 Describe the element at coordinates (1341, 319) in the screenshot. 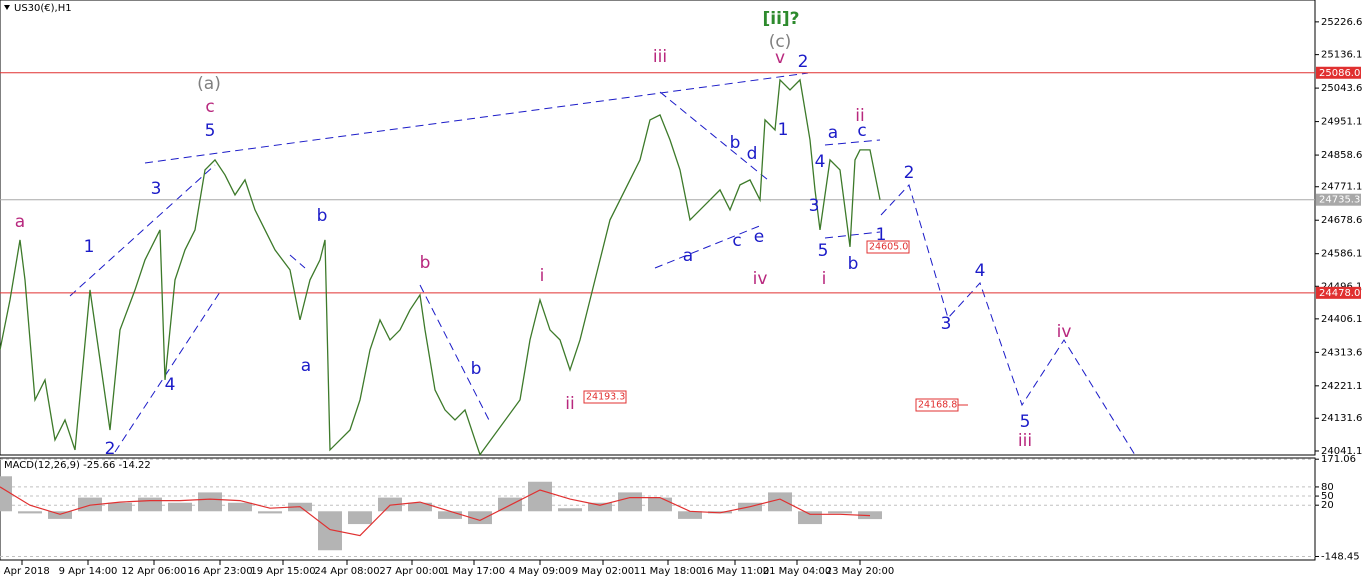

I see `y-tick-label: 24406.1` at that location.